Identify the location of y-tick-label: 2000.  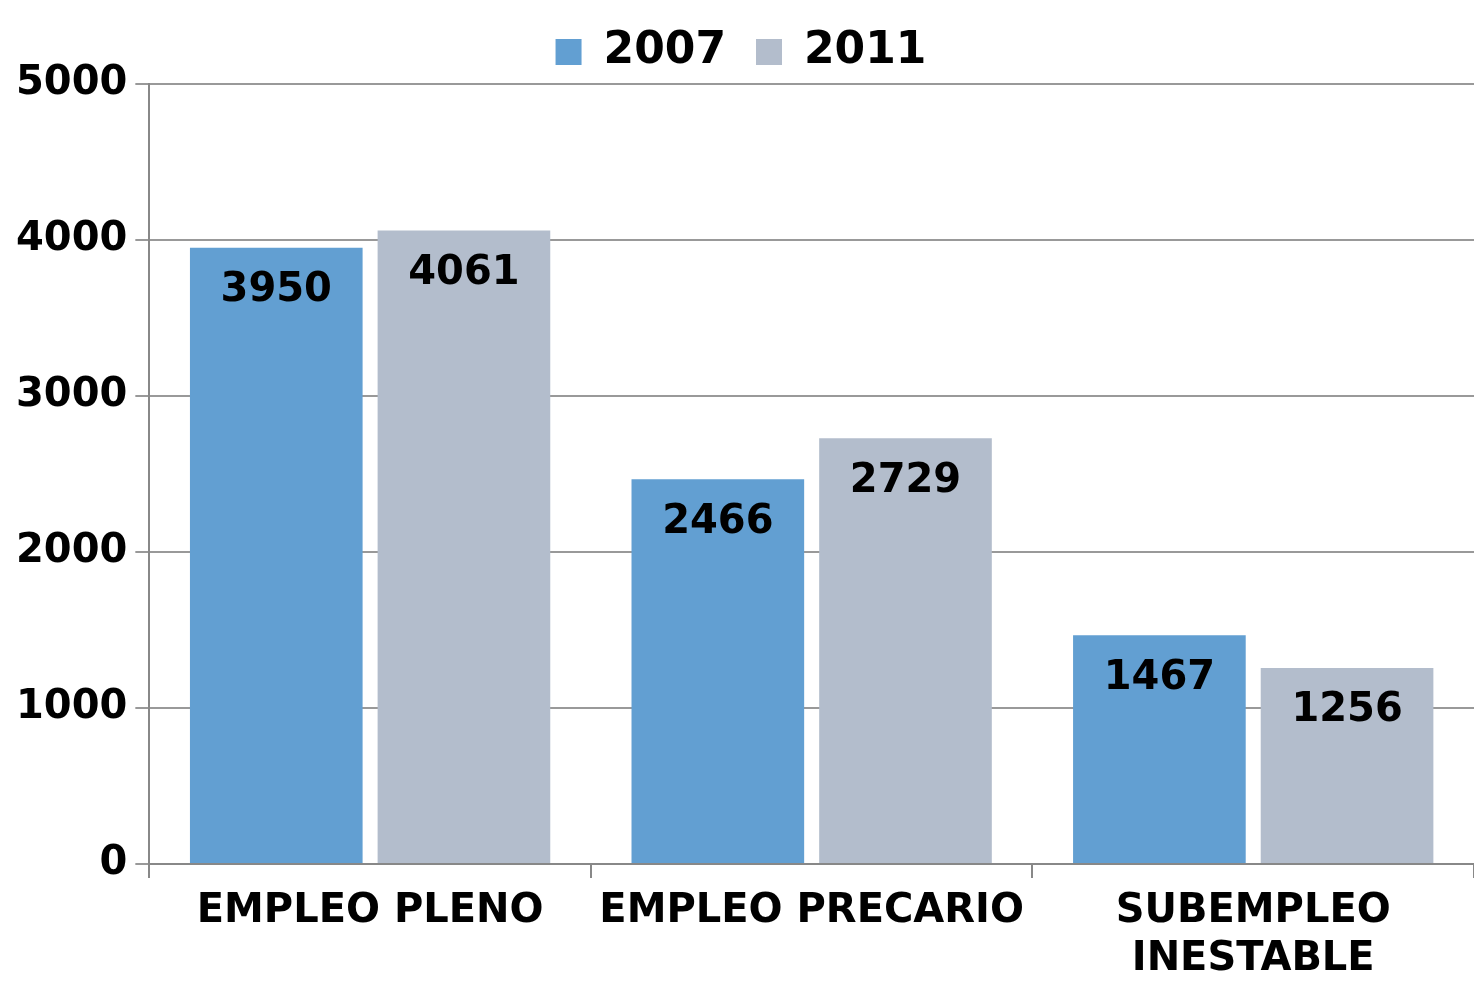
(72, 548).